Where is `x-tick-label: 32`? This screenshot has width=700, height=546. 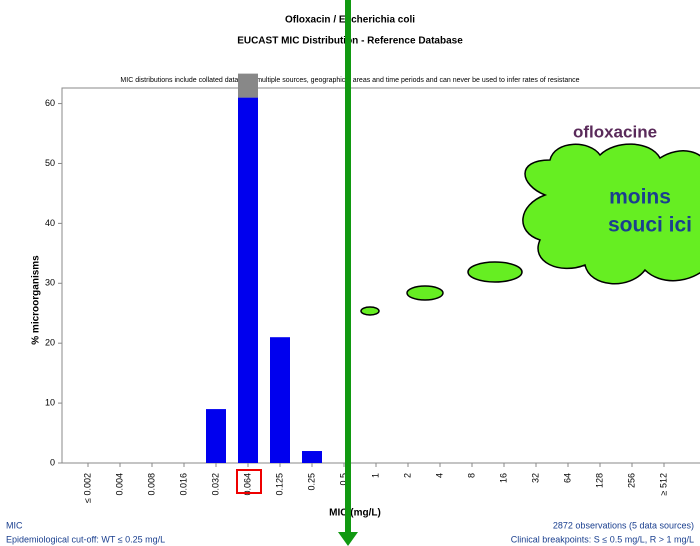 x-tick-label: 32 is located at coordinates (535, 478).